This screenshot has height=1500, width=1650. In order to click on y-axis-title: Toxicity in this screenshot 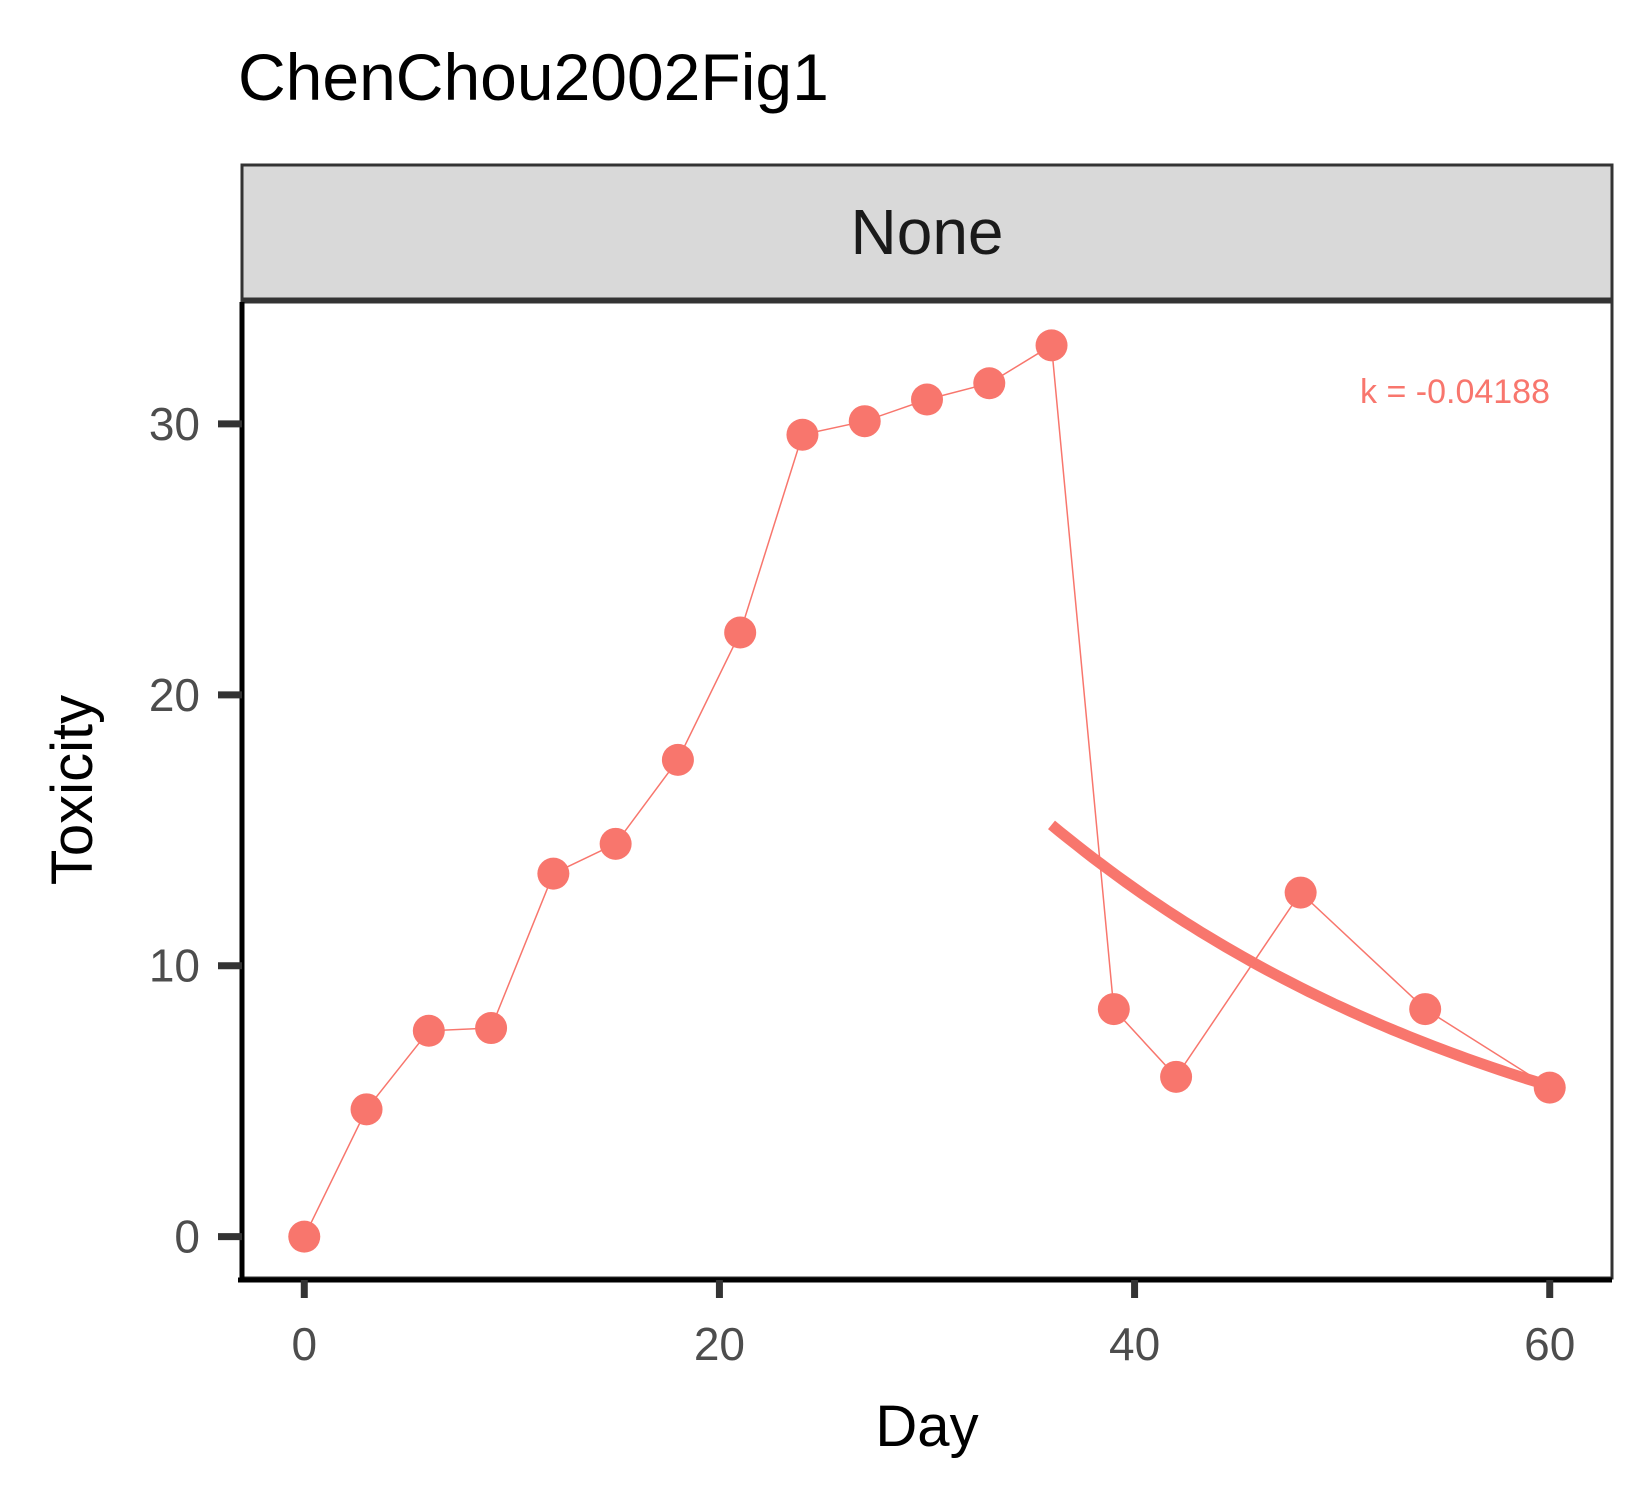, I will do `click(72, 790)`.